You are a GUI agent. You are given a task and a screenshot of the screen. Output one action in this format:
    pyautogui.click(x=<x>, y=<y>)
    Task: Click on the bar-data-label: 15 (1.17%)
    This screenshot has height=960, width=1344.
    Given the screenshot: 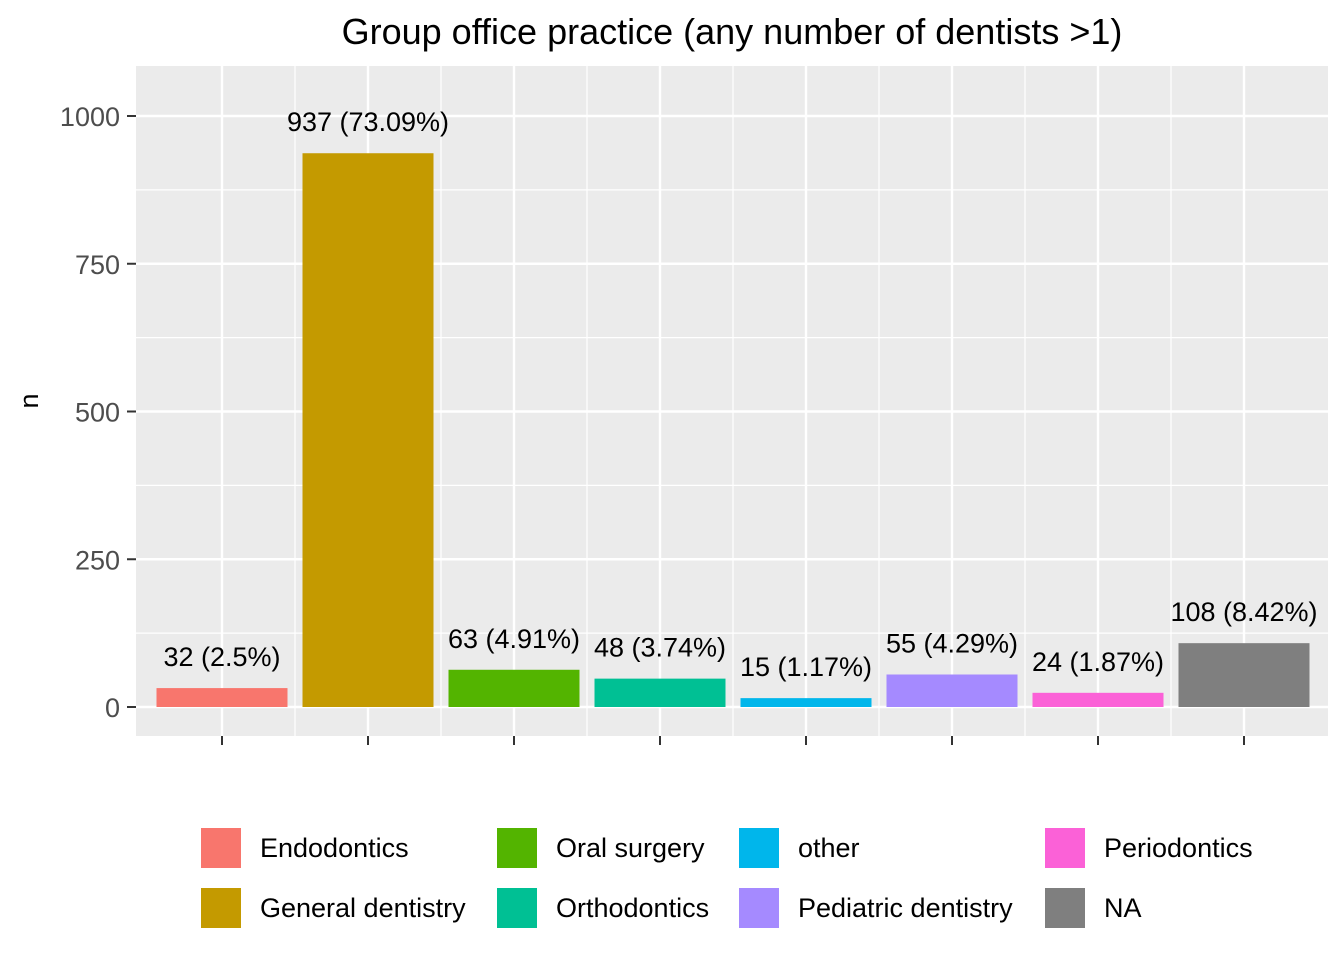 What is the action you would take?
    pyautogui.click(x=806, y=667)
    